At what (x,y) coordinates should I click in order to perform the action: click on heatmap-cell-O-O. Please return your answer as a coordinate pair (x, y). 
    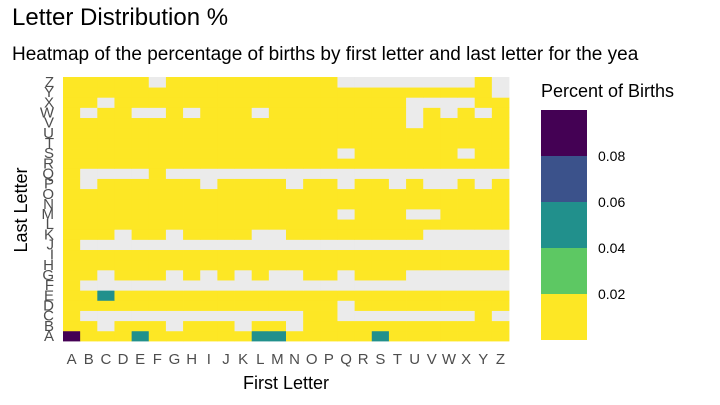
    Looking at the image, I should click on (312, 194).